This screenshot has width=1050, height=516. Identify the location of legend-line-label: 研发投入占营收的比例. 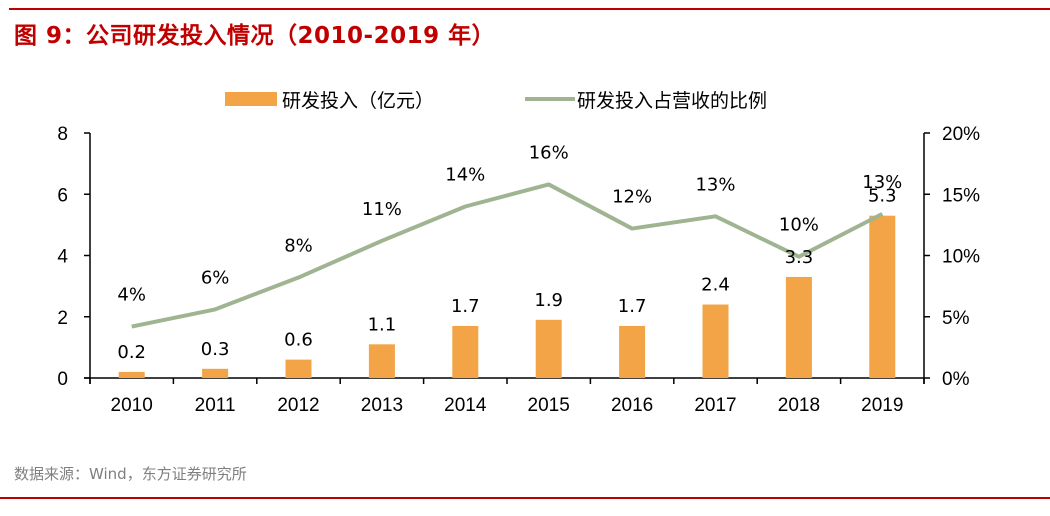
(672, 101).